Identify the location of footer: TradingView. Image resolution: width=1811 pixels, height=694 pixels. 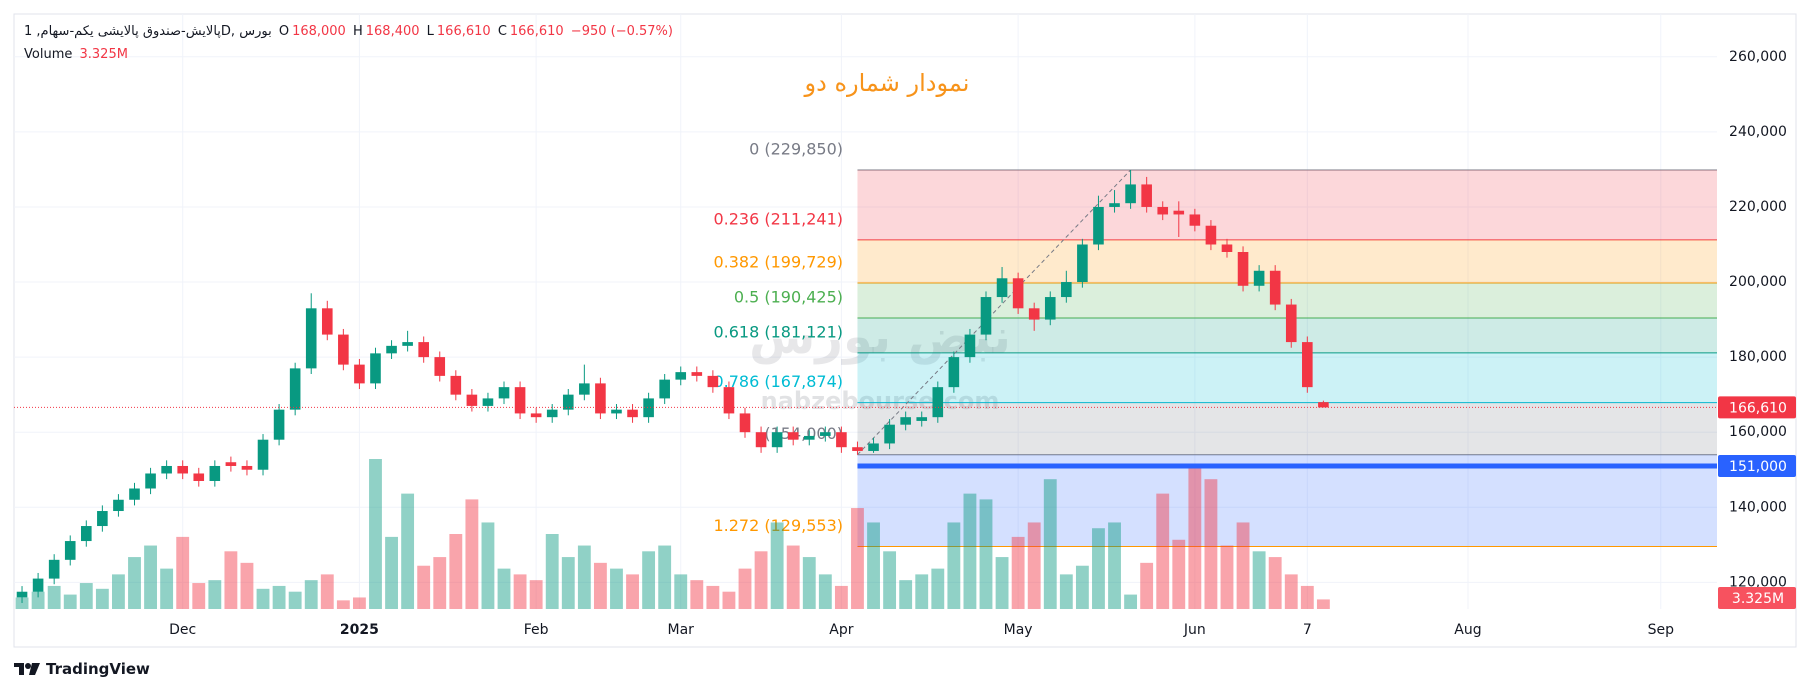
(82, 669).